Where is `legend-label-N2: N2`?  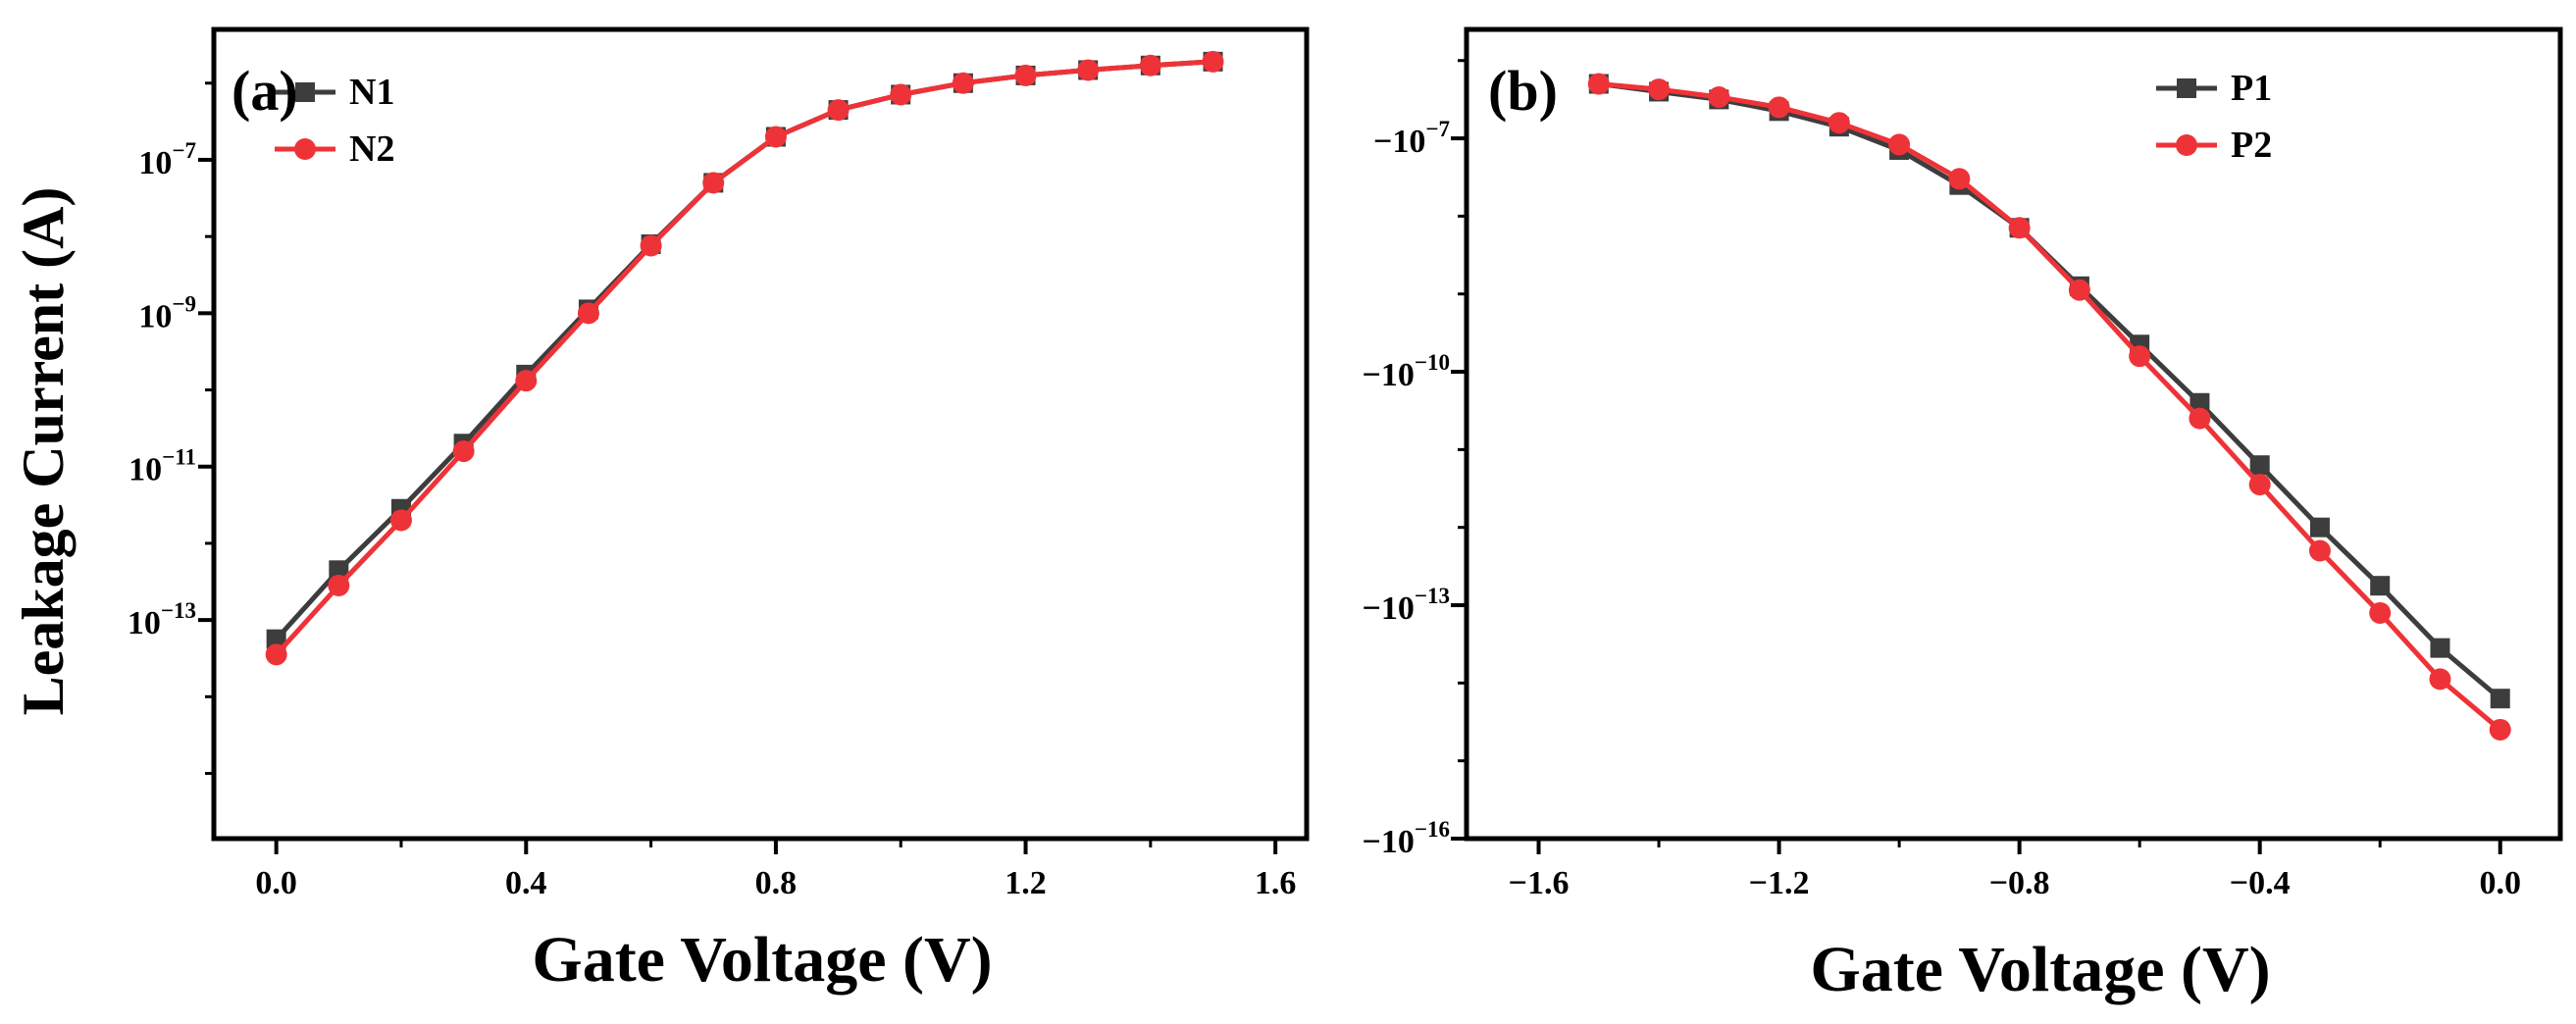
legend-label-N2: N2 is located at coordinates (371, 149).